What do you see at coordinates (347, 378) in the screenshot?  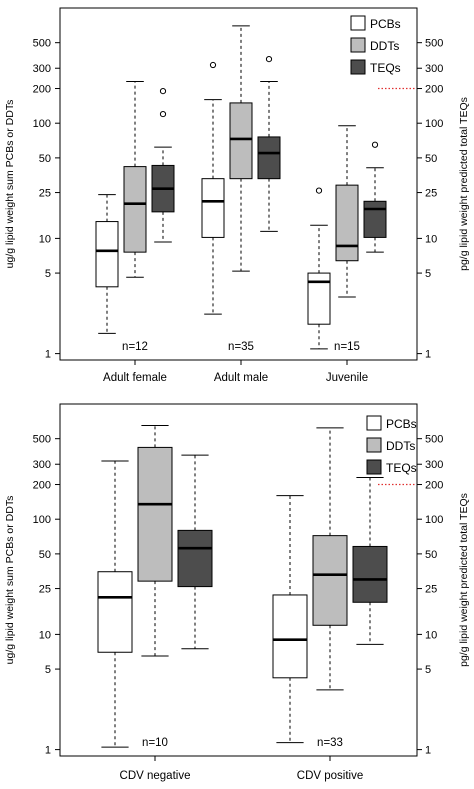 I see `x-category-label: Juvenile` at bounding box center [347, 378].